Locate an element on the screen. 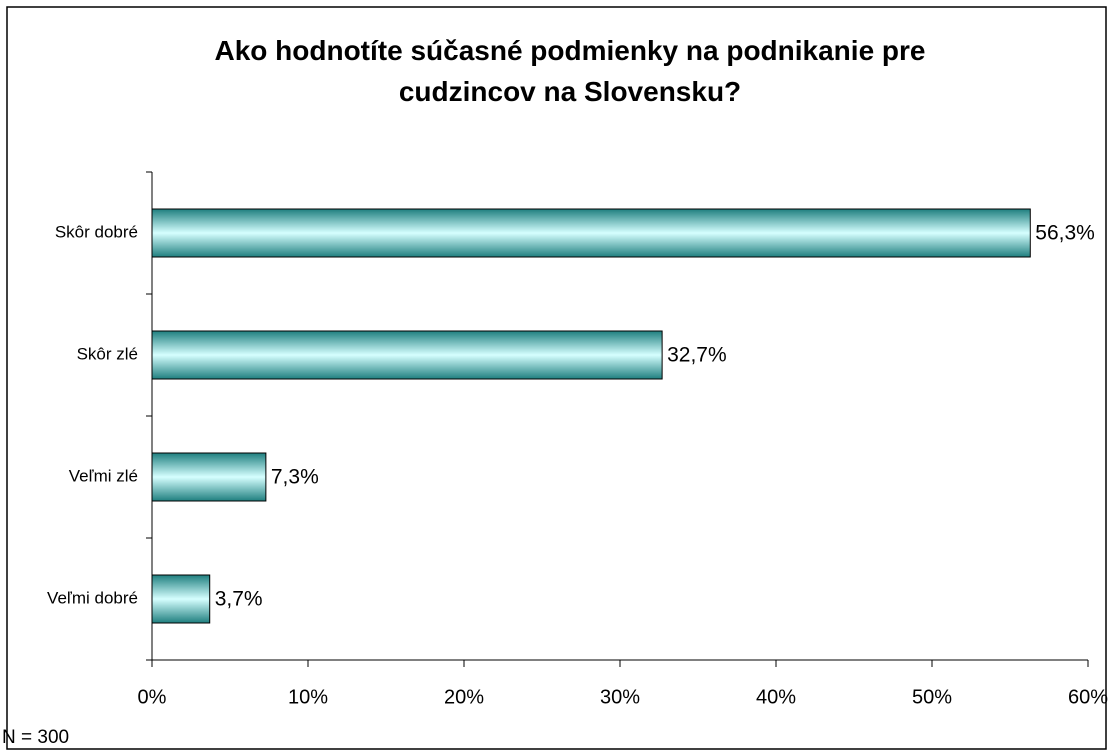 This screenshot has height=752, width=1113. y-tick-label: Skôr dobré is located at coordinates (96, 231).